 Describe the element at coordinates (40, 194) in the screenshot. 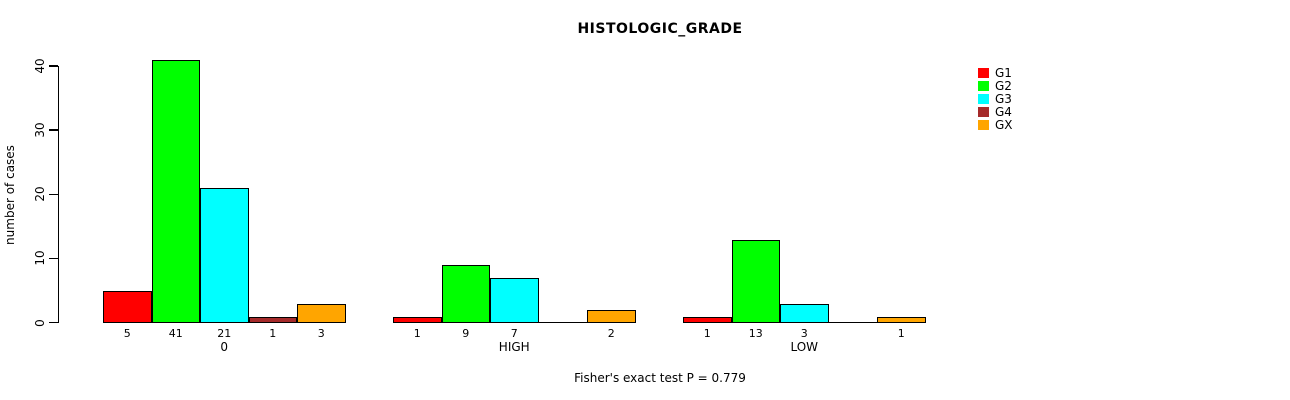

I see `y-axis-tick-label: 20` at that location.